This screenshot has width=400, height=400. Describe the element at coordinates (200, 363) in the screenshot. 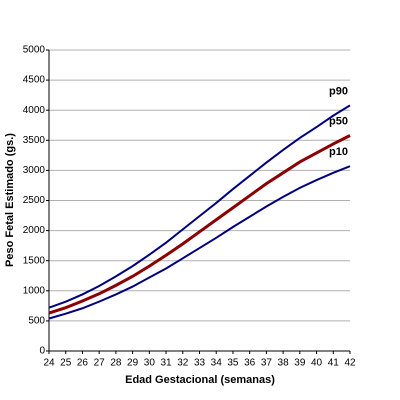

I see `x-tick-label: 33` at that location.